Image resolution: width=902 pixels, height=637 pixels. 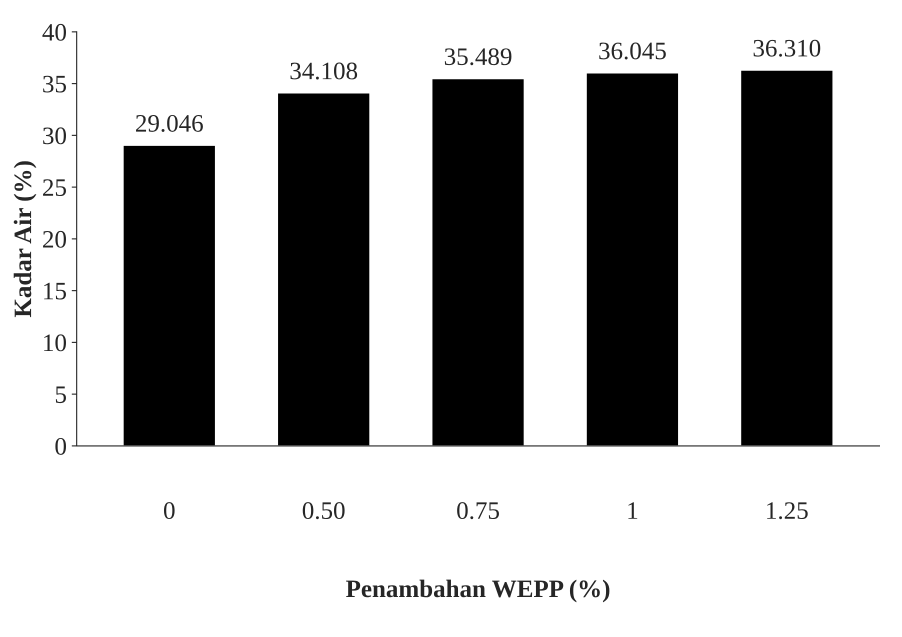 What do you see at coordinates (478, 57) in the screenshot?
I see `data-label: 35.489` at bounding box center [478, 57].